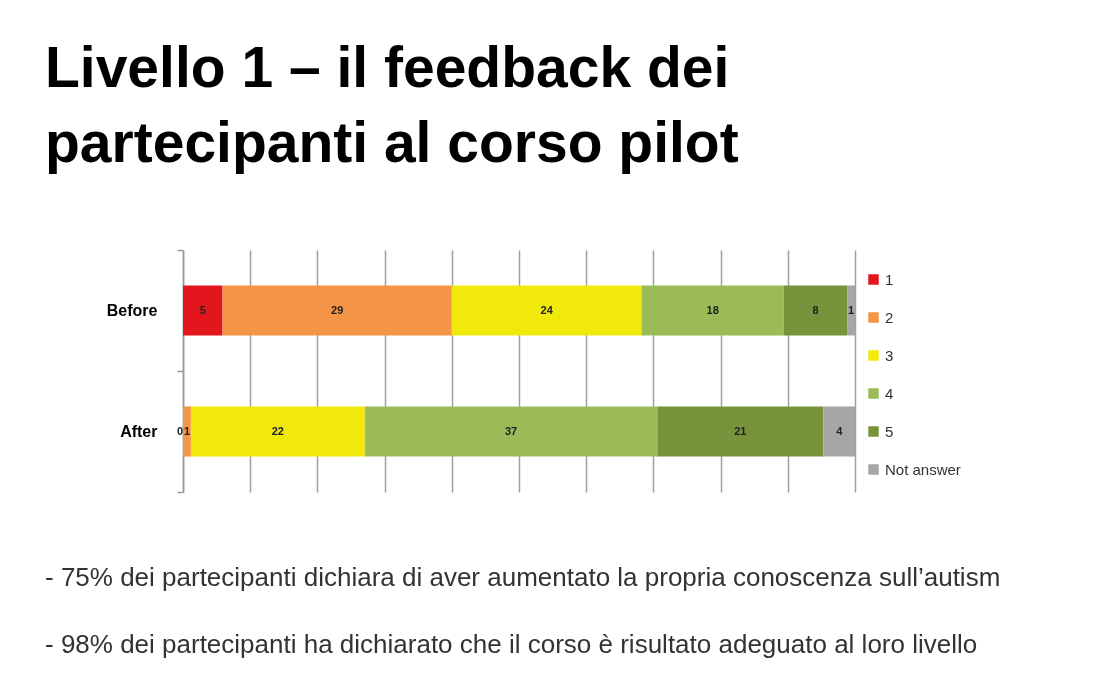 This screenshot has height=690, width=1100. Describe the element at coordinates (139, 431) in the screenshot. I see `y-tick-label: After` at that location.